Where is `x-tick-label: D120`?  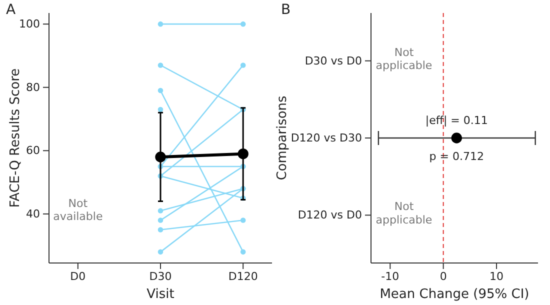
x-tick-label: D120 is located at coordinates (243, 276).